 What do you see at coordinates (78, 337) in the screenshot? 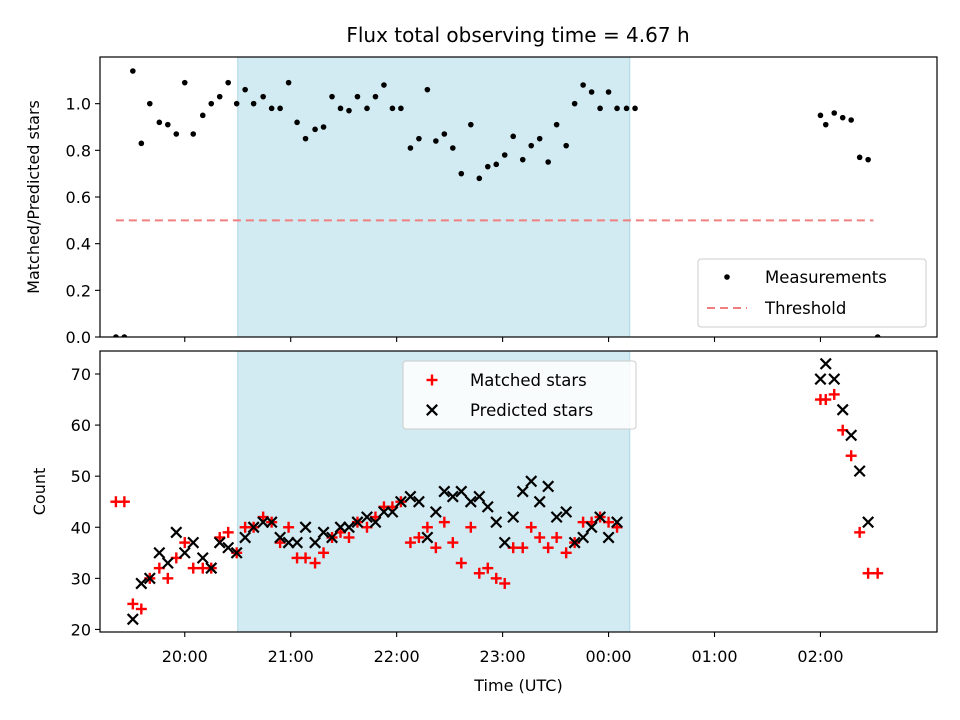
I see `y-tick-label: 0.0` at bounding box center [78, 337].